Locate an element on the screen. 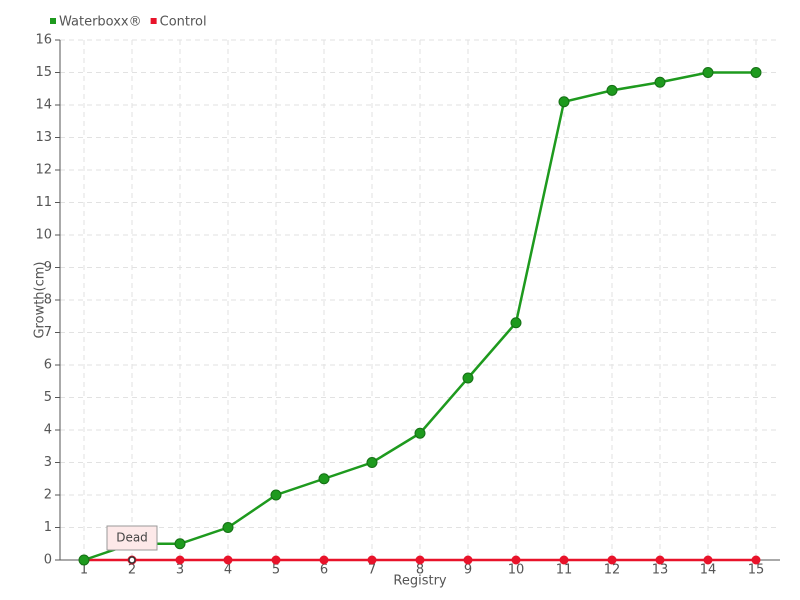 The image size is (800, 600). x-tick-label: 14 is located at coordinates (708, 570).